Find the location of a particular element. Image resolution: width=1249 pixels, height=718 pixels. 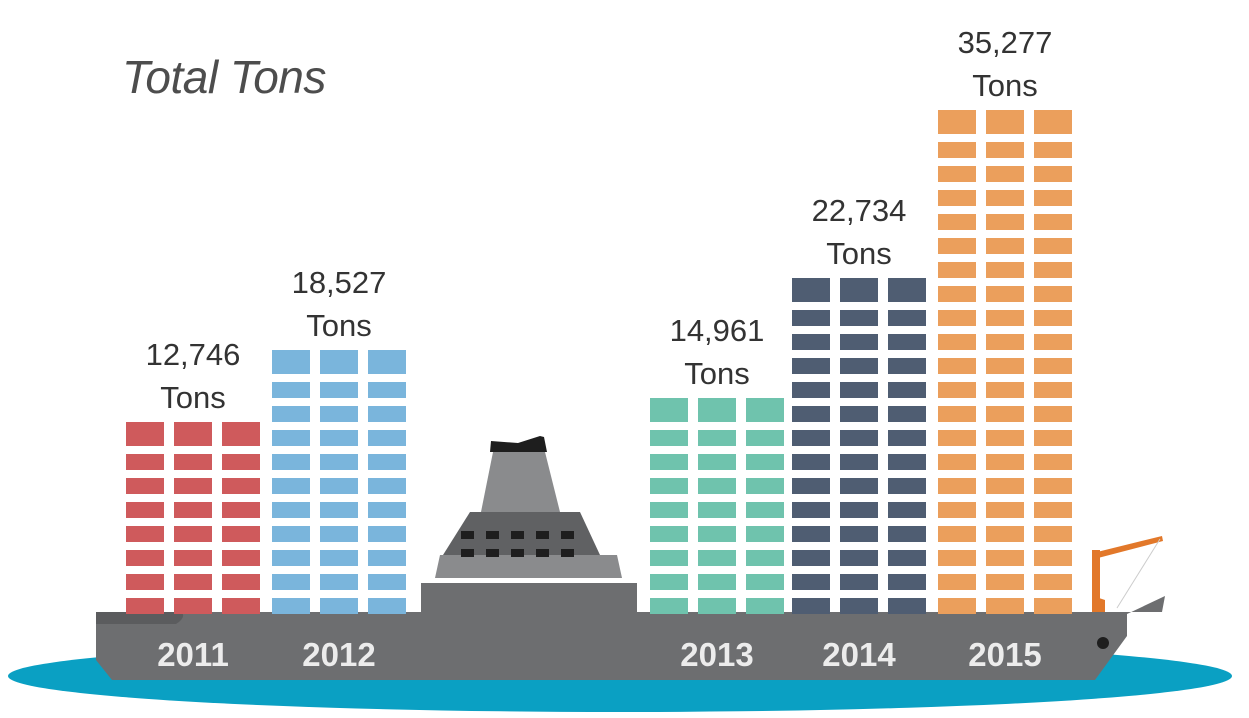

year-label-2015: 2015 is located at coordinates (1004, 654).